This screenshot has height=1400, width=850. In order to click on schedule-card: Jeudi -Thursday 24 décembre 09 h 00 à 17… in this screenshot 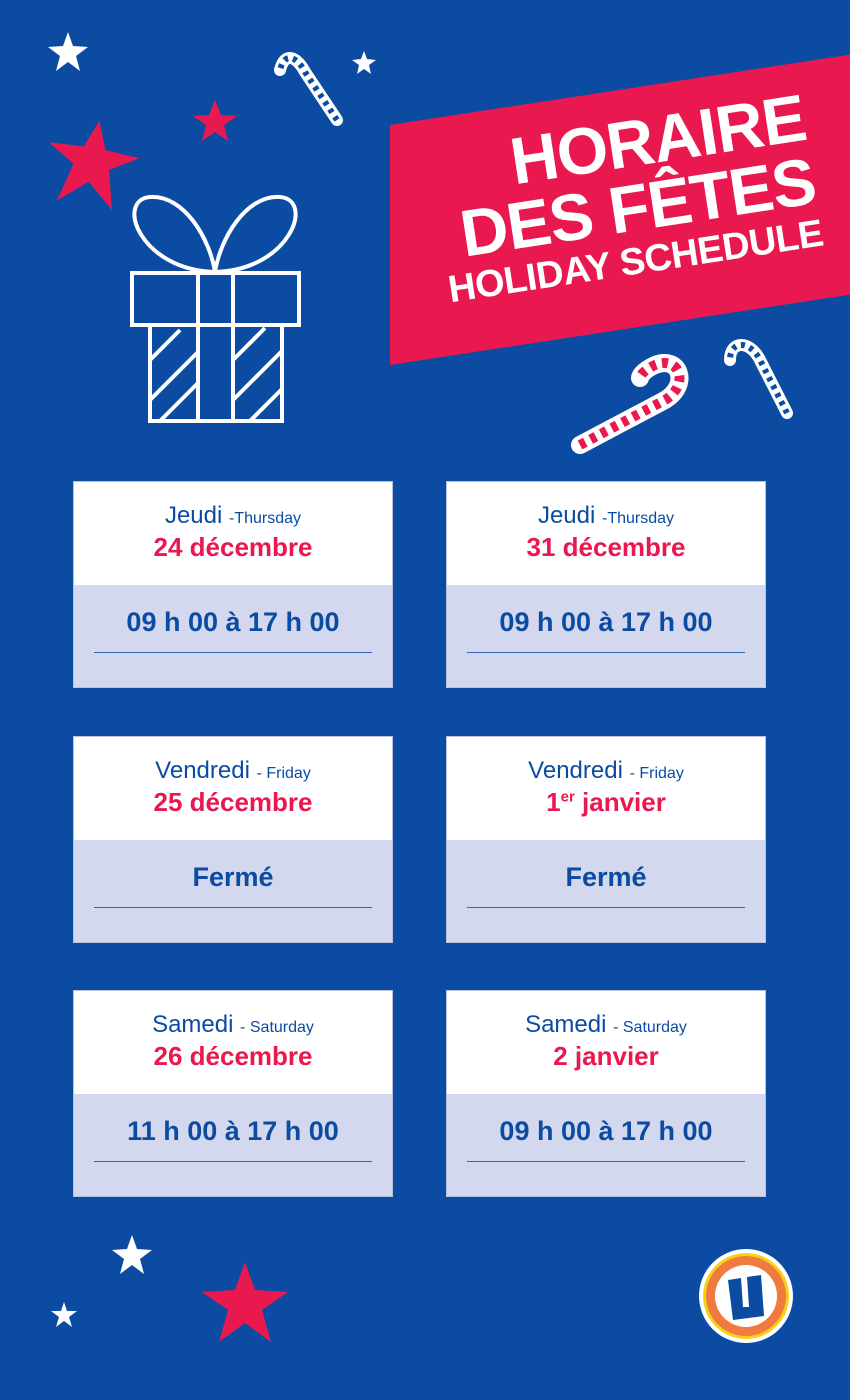, I will do `click(233, 584)`.